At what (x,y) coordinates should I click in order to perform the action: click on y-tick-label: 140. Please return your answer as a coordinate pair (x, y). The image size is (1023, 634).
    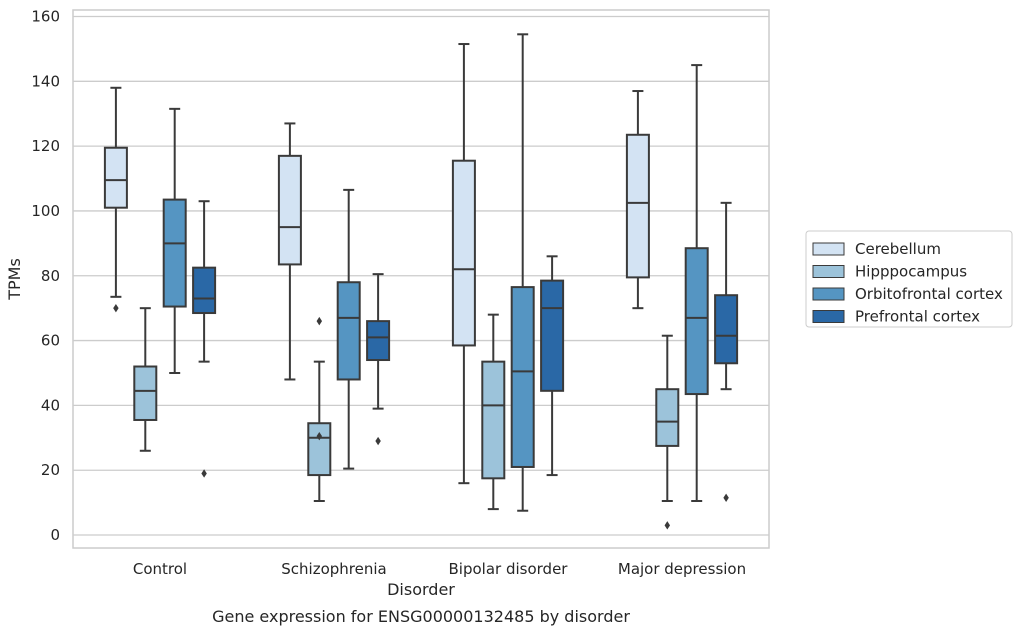
    Looking at the image, I should click on (45, 81).